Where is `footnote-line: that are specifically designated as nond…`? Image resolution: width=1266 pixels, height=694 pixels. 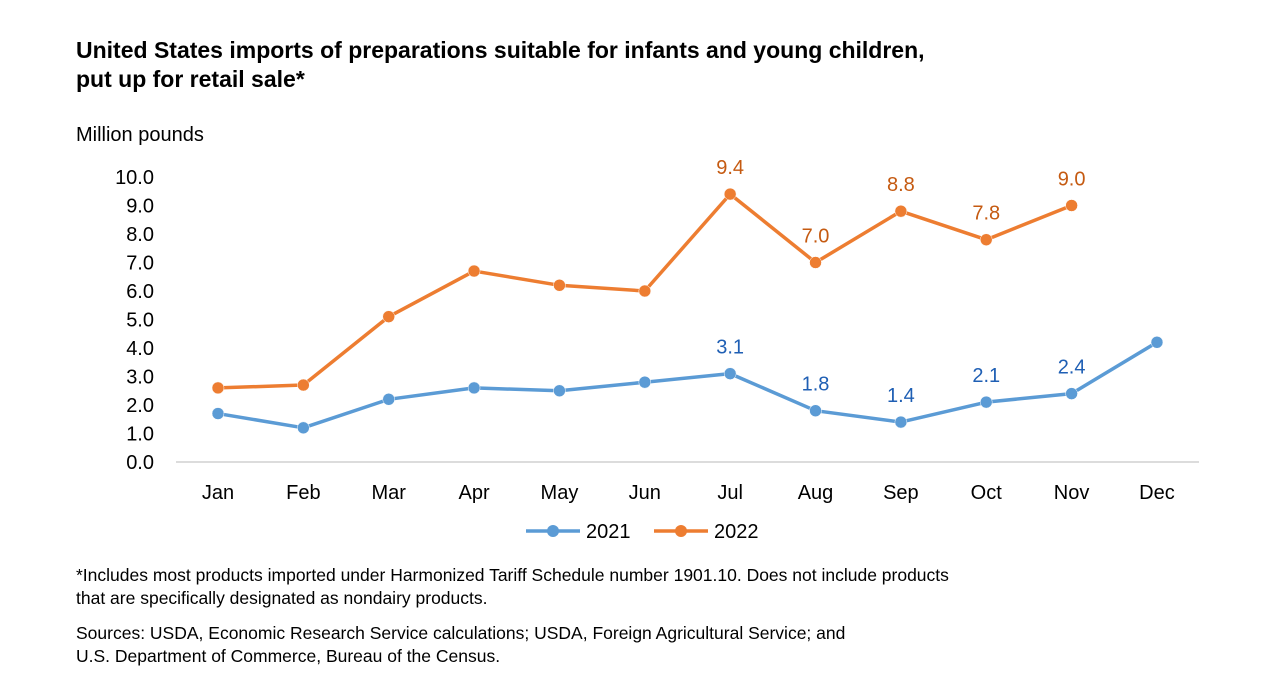
footnote-line: that are specifically designated as nond… is located at coordinates (282, 598).